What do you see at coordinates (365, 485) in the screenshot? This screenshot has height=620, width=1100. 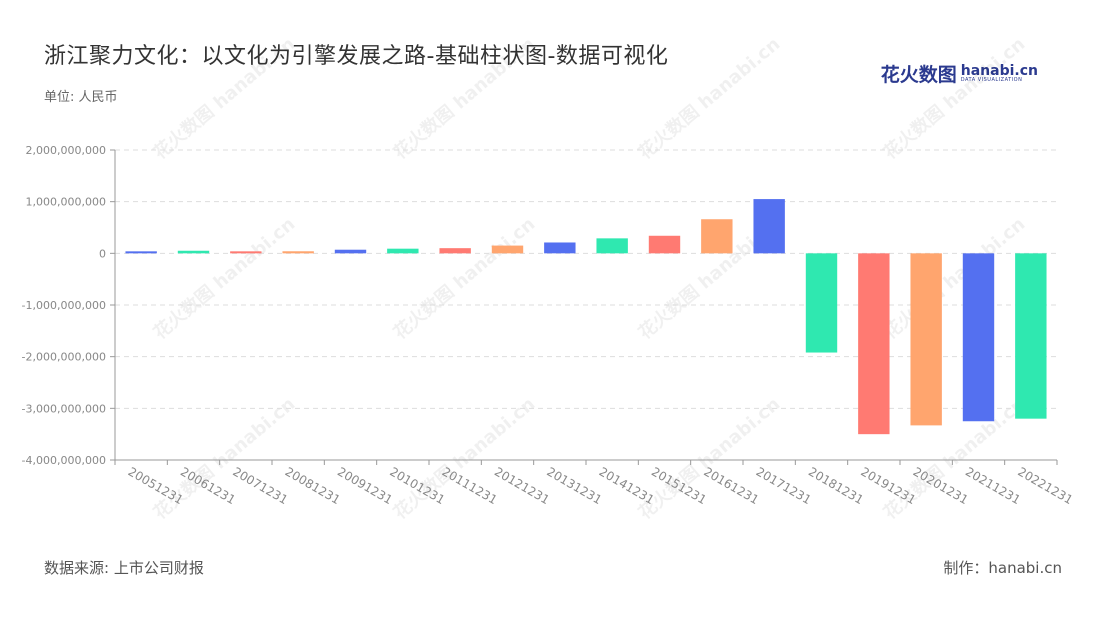 I see `x-tick-label: 20091231` at bounding box center [365, 485].